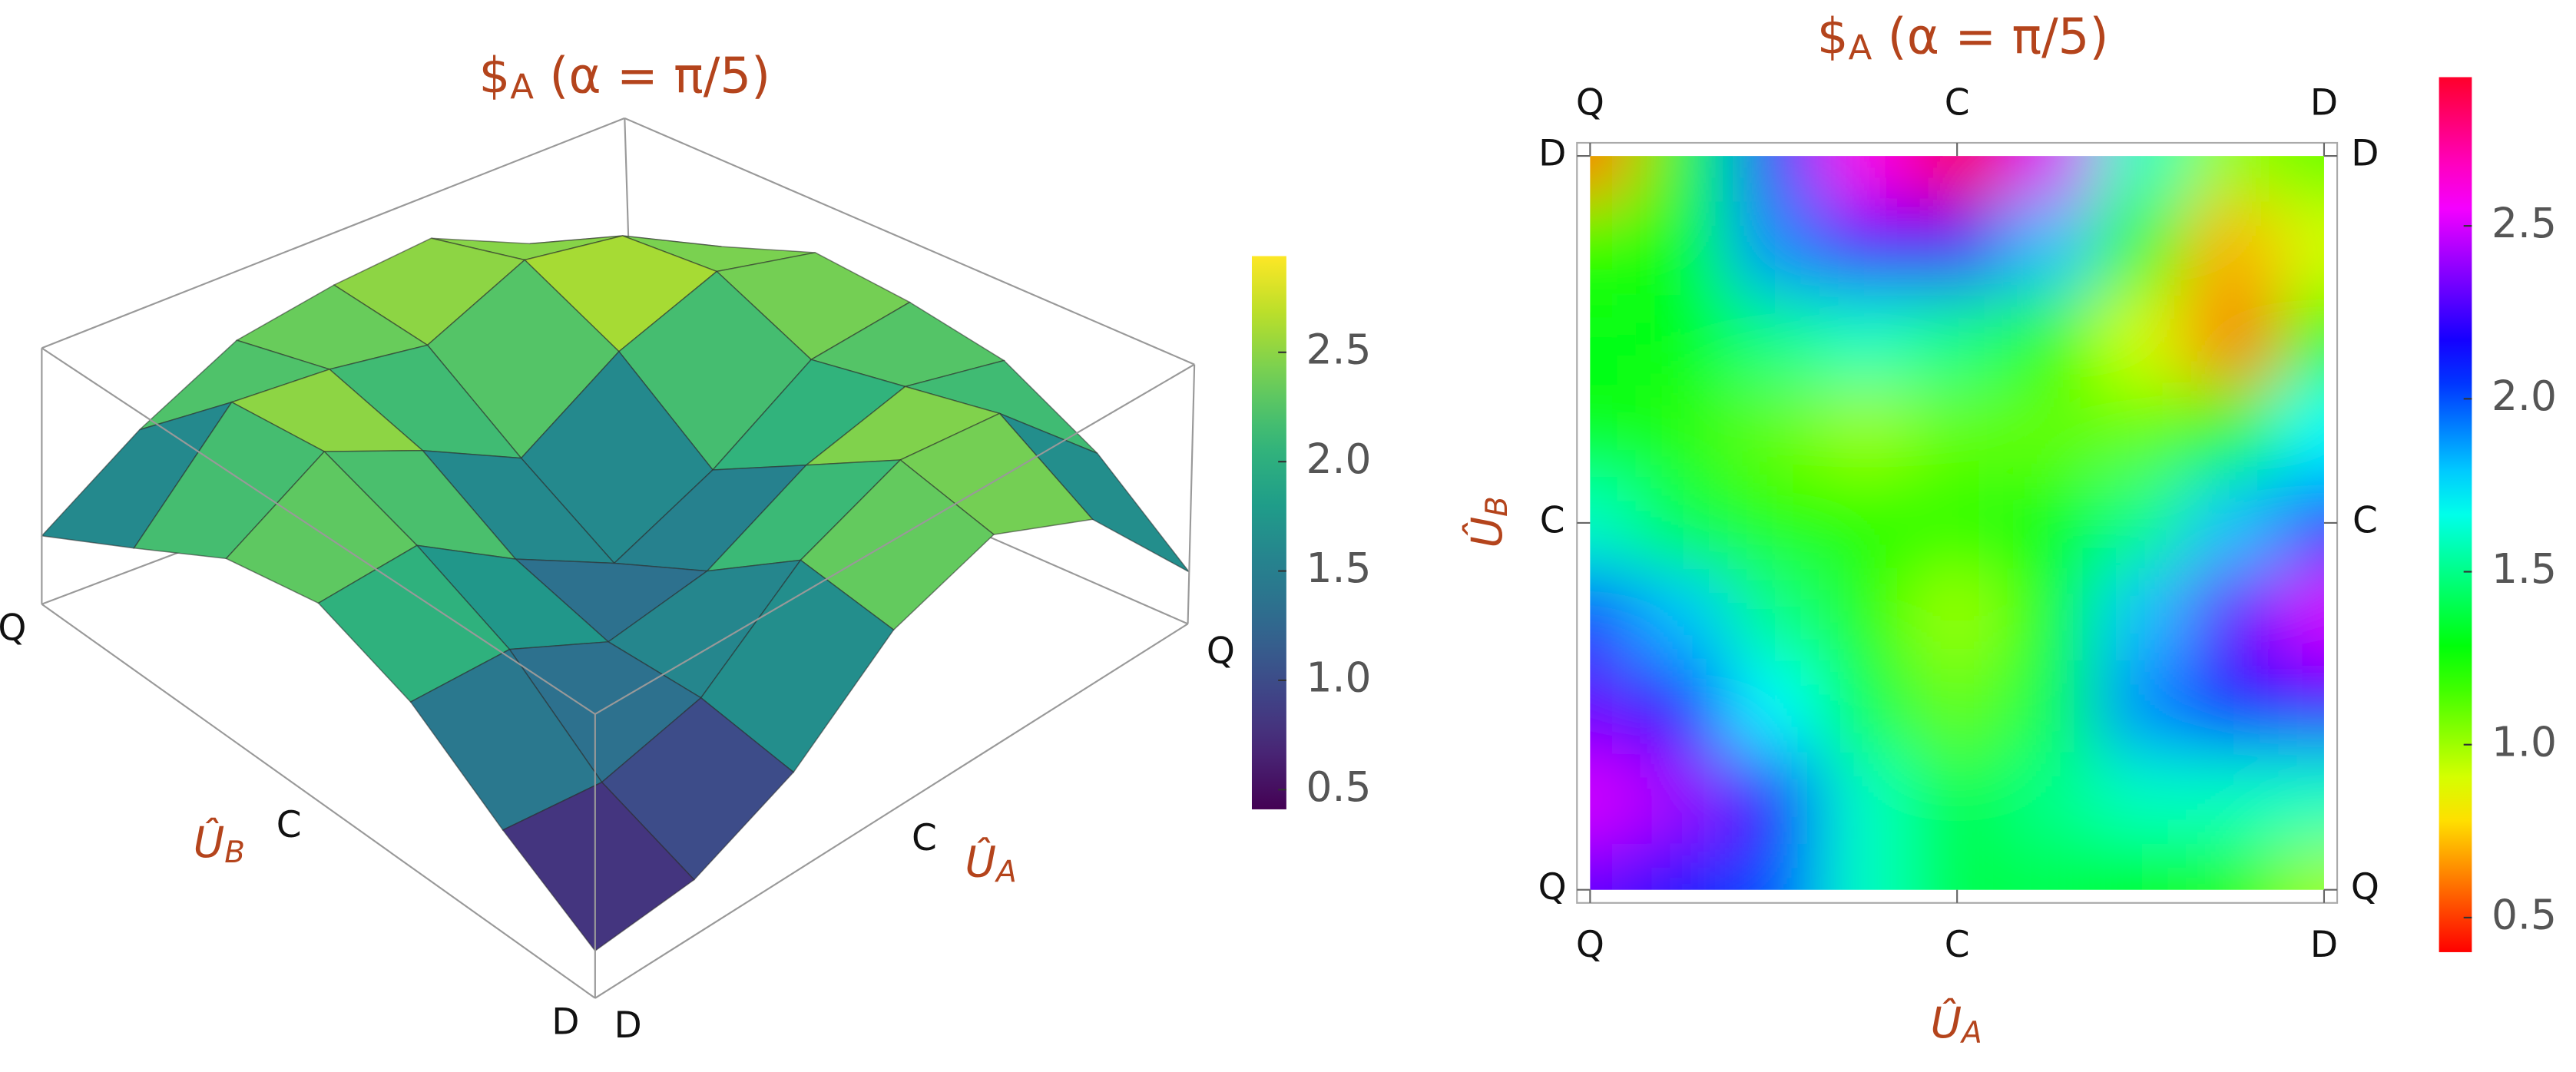 The height and width of the screenshot is (1072, 2576). I want to click on colorbar-tick-label: 1.5, so click(2525, 569).